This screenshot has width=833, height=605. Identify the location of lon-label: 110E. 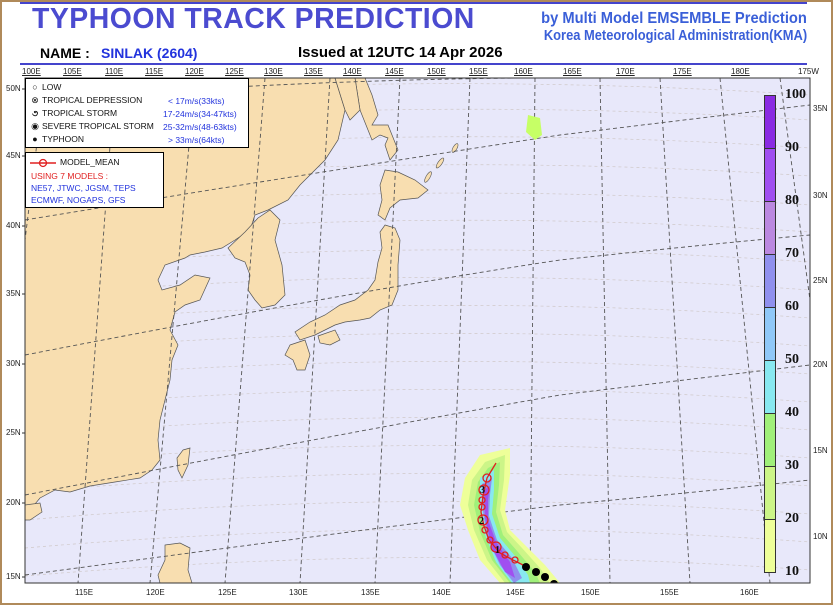
(114, 71).